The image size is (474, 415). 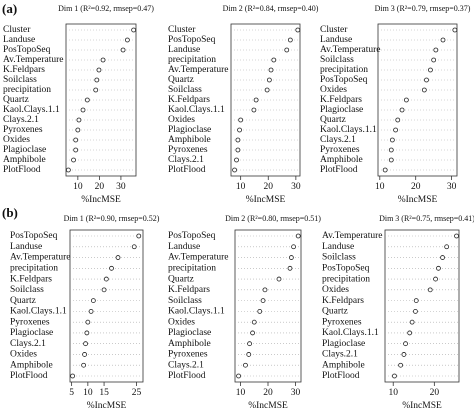 I want to click on chart-title: Dim 2 (R²=0.84, rmsep=0.40), so click(x=271, y=8).